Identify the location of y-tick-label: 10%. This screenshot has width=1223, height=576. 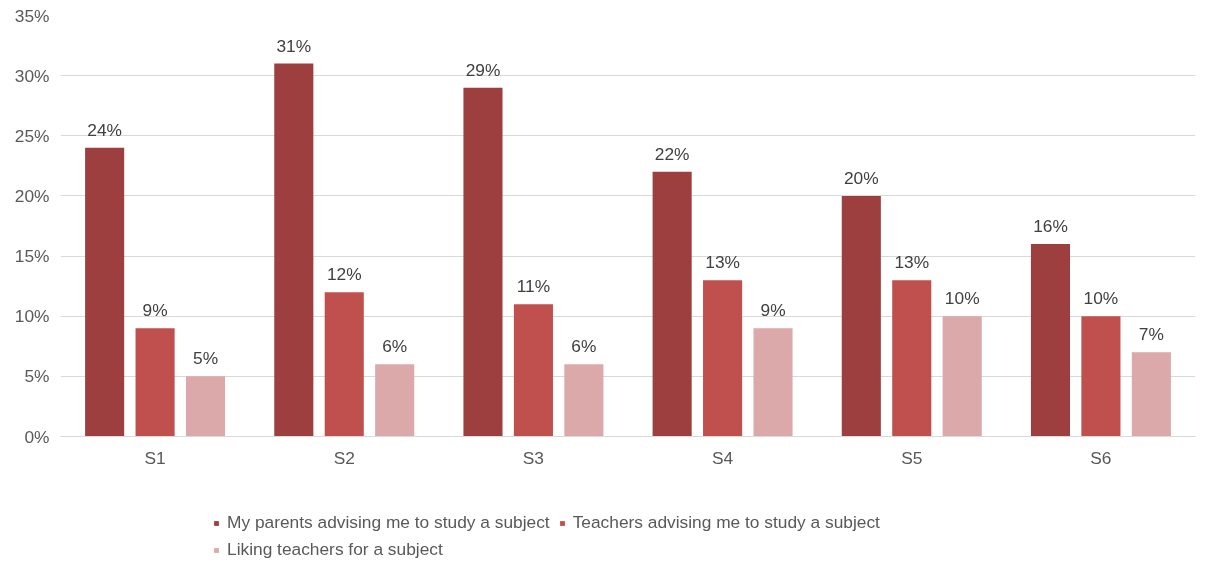
(32, 316).